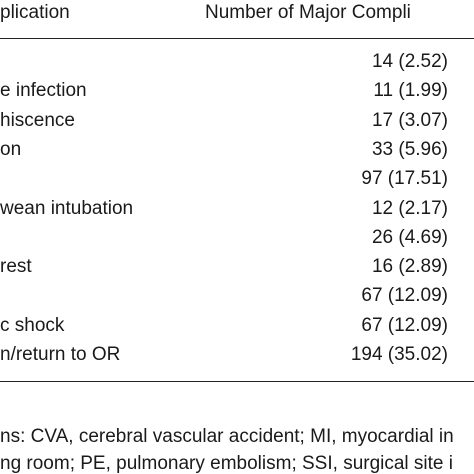 The image size is (474, 474). What do you see at coordinates (32, 325) in the screenshot?
I see `row-label: c shock` at bounding box center [32, 325].